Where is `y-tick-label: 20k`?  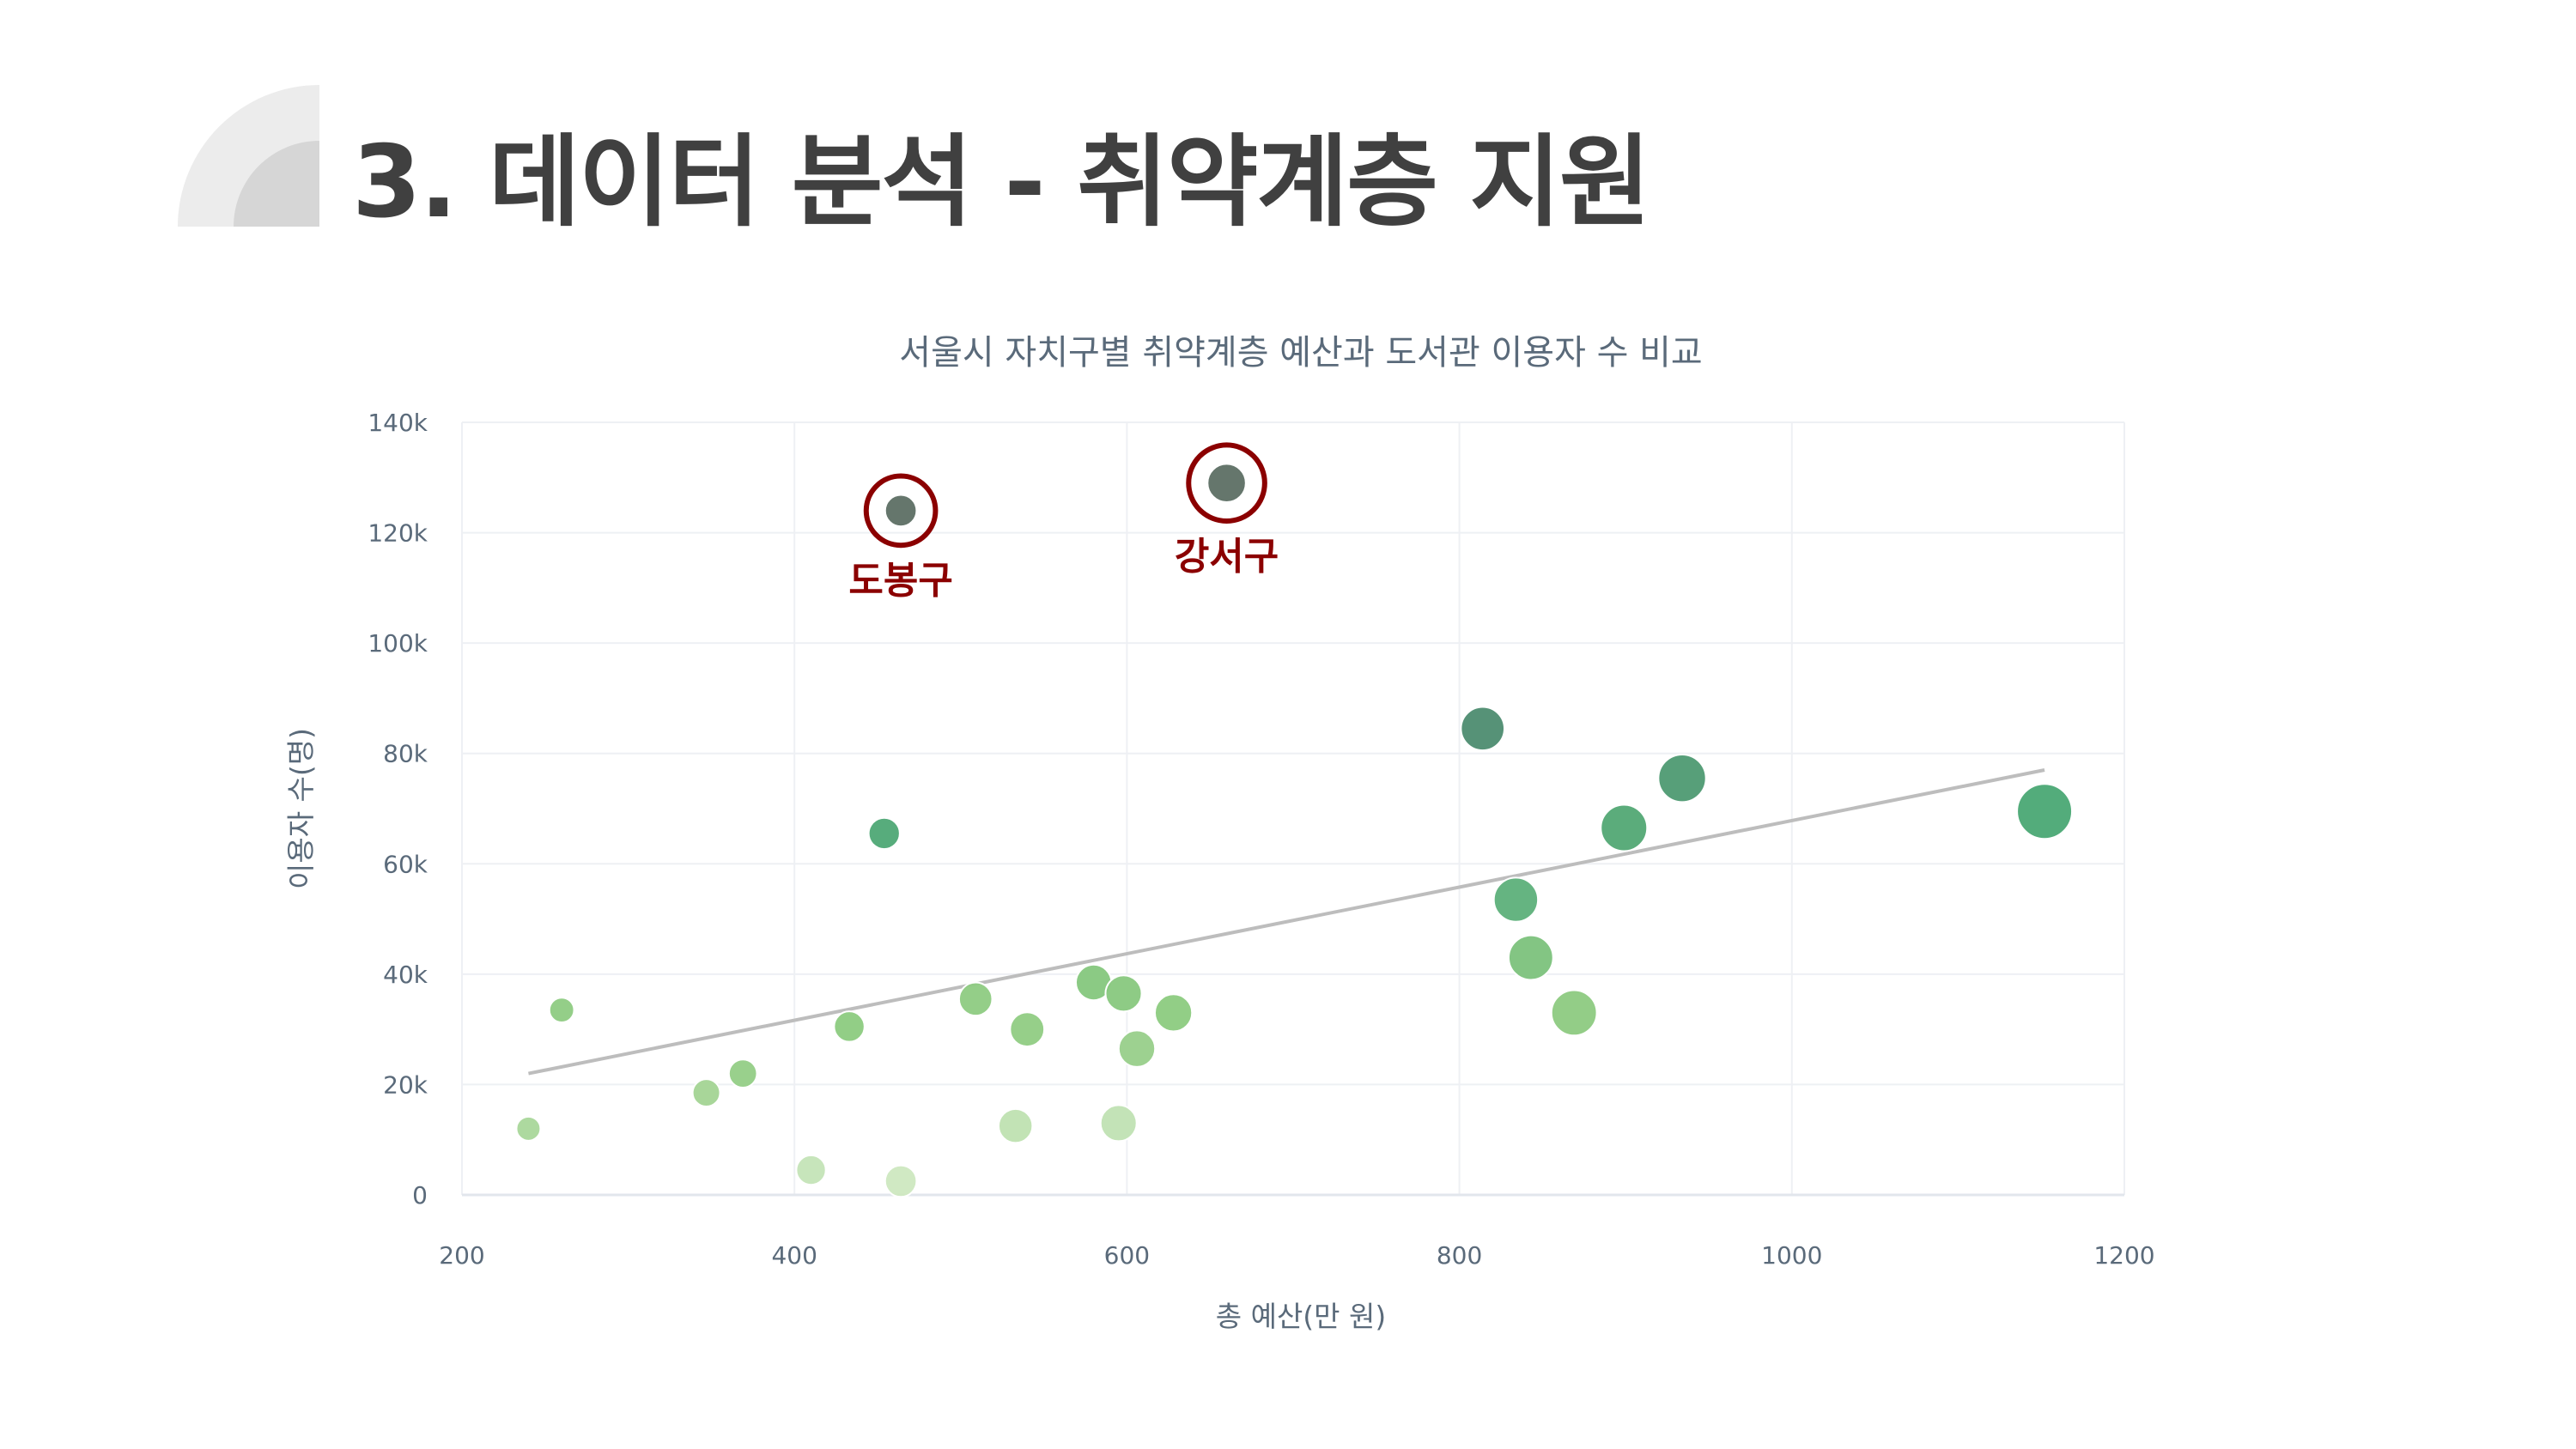 y-tick-label: 20k is located at coordinates (406, 1084).